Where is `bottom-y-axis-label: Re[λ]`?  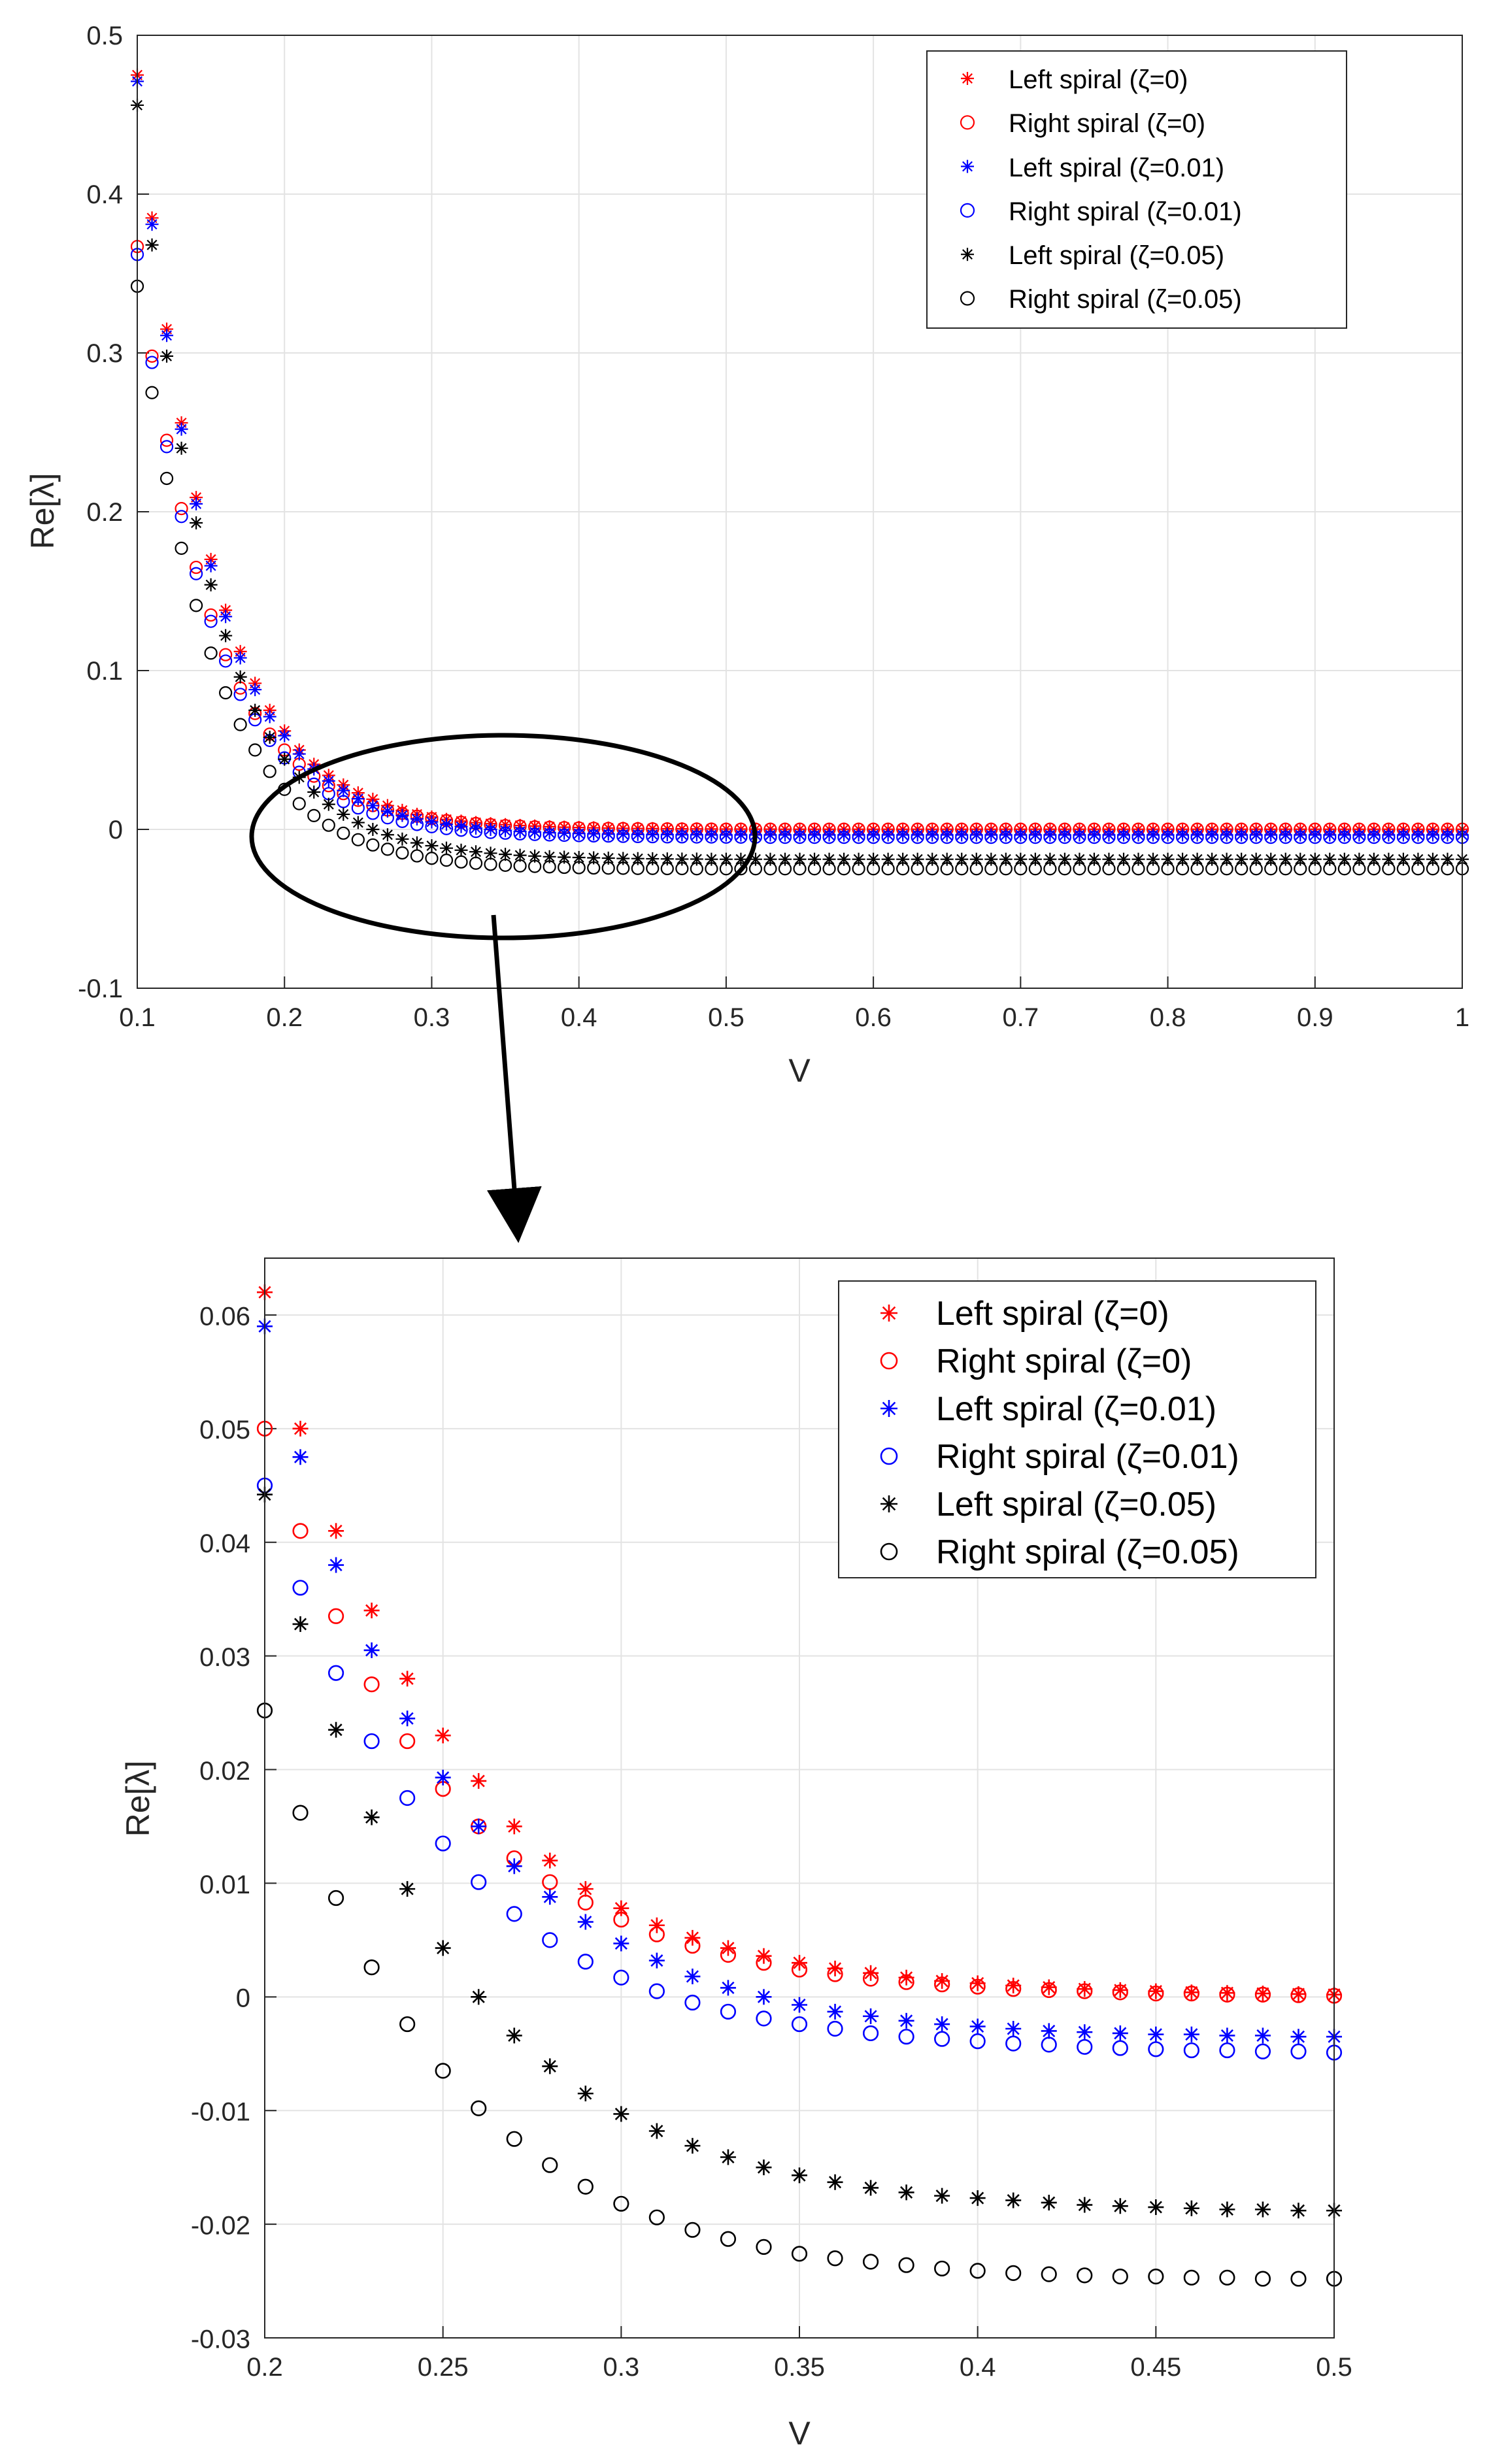
bottom-y-axis-label: Re[λ] is located at coordinates (138, 1799).